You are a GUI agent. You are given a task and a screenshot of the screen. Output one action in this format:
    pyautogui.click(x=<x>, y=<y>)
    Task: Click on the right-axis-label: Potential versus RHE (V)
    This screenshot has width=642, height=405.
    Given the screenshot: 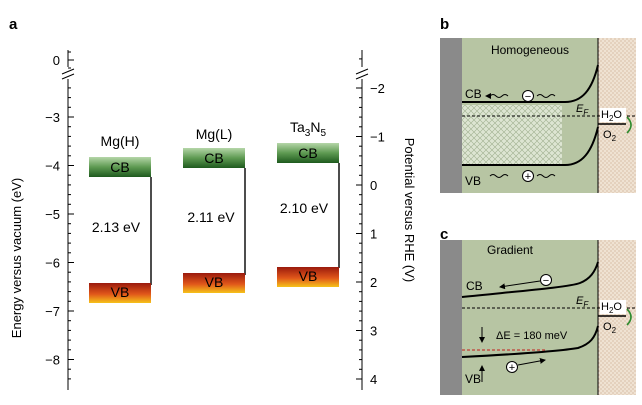 What is the action you would take?
    pyautogui.click(x=409, y=210)
    